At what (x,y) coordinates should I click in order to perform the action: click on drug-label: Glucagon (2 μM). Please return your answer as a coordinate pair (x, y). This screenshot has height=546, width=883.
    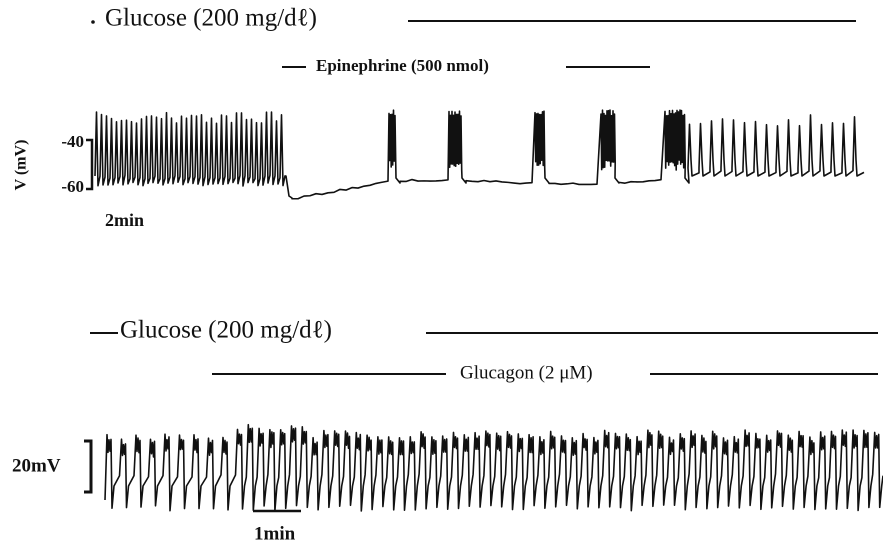
    Looking at the image, I should click on (526, 372).